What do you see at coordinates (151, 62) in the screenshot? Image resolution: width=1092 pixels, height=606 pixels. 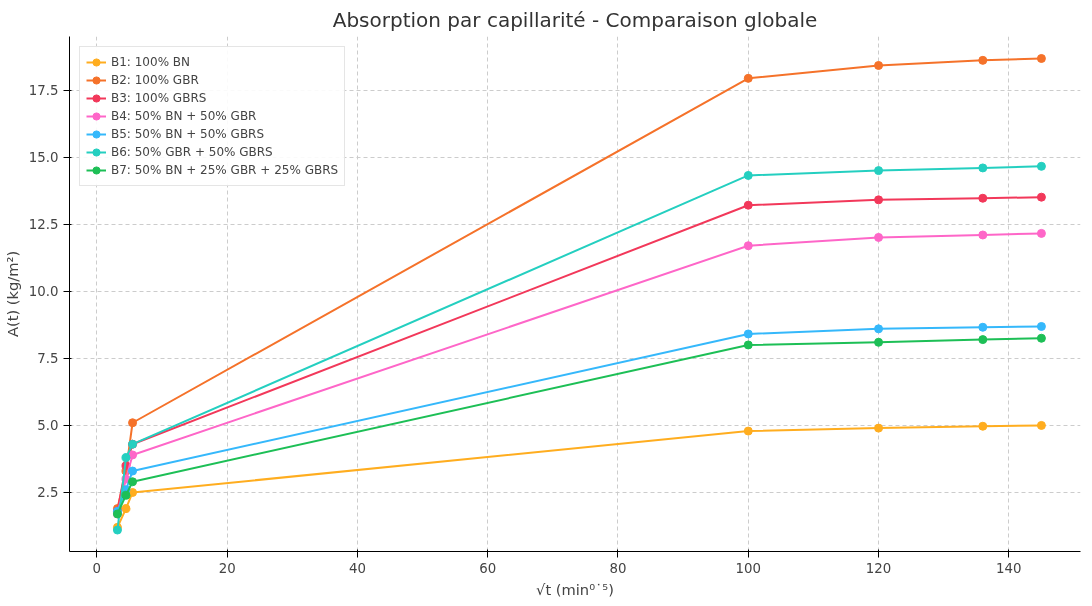 I see `legend-label: B1: 100% BN` at bounding box center [151, 62].